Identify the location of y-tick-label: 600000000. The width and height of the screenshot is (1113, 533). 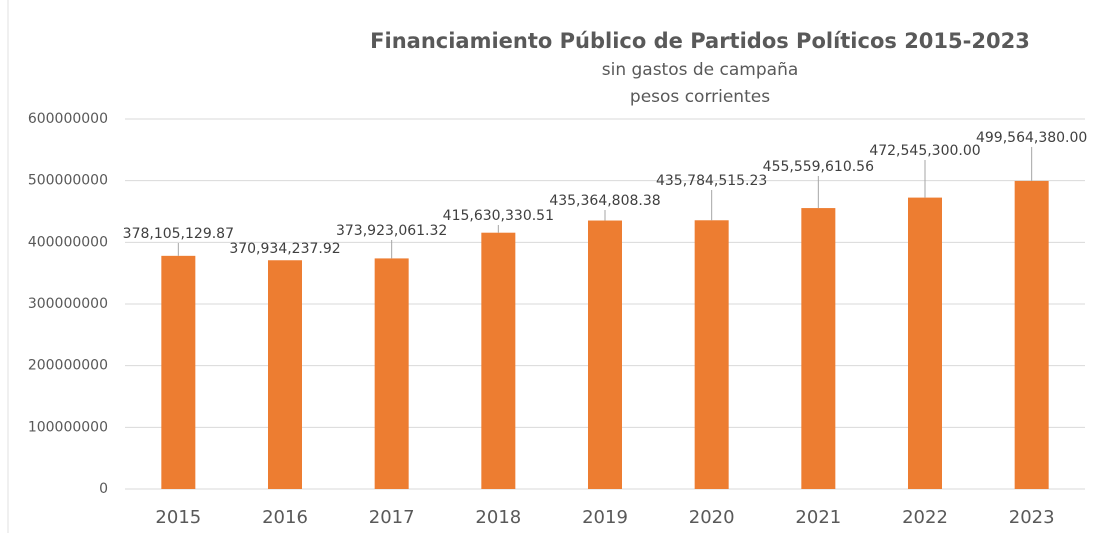
(68, 119).